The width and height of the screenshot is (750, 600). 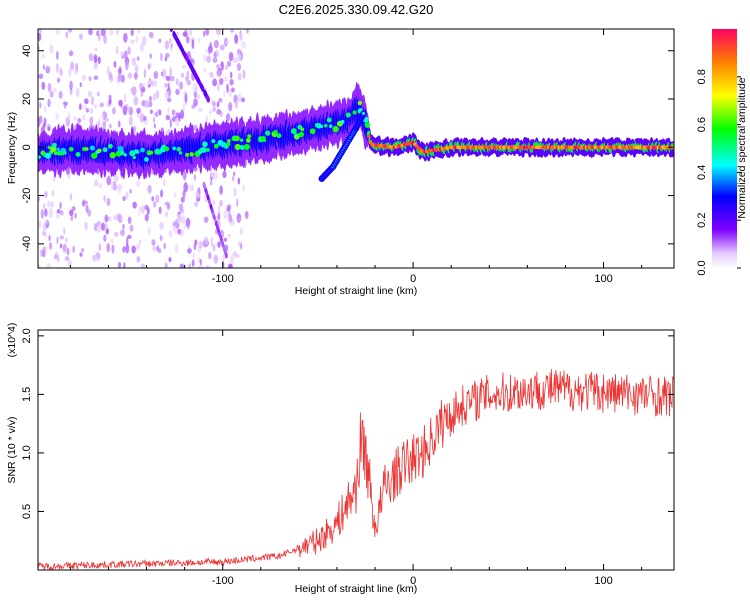 I want to click on snr-x-tick-label: -100, so click(x=223, y=581).